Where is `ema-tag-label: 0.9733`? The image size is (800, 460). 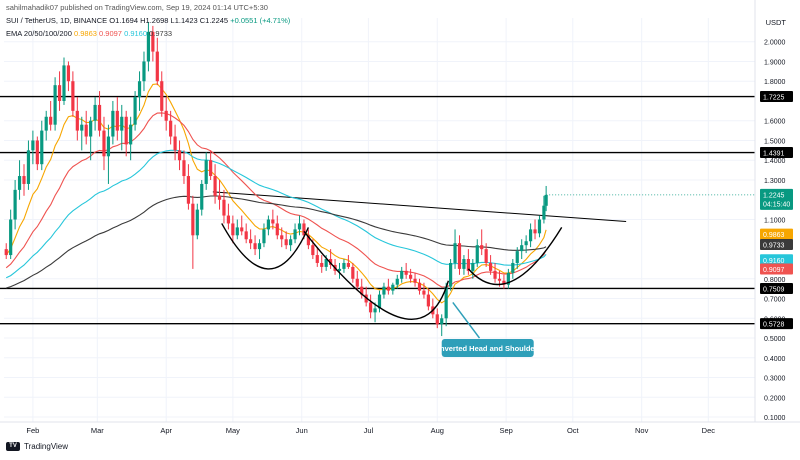 ema-tag-label: 0.9733 is located at coordinates (774, 246).